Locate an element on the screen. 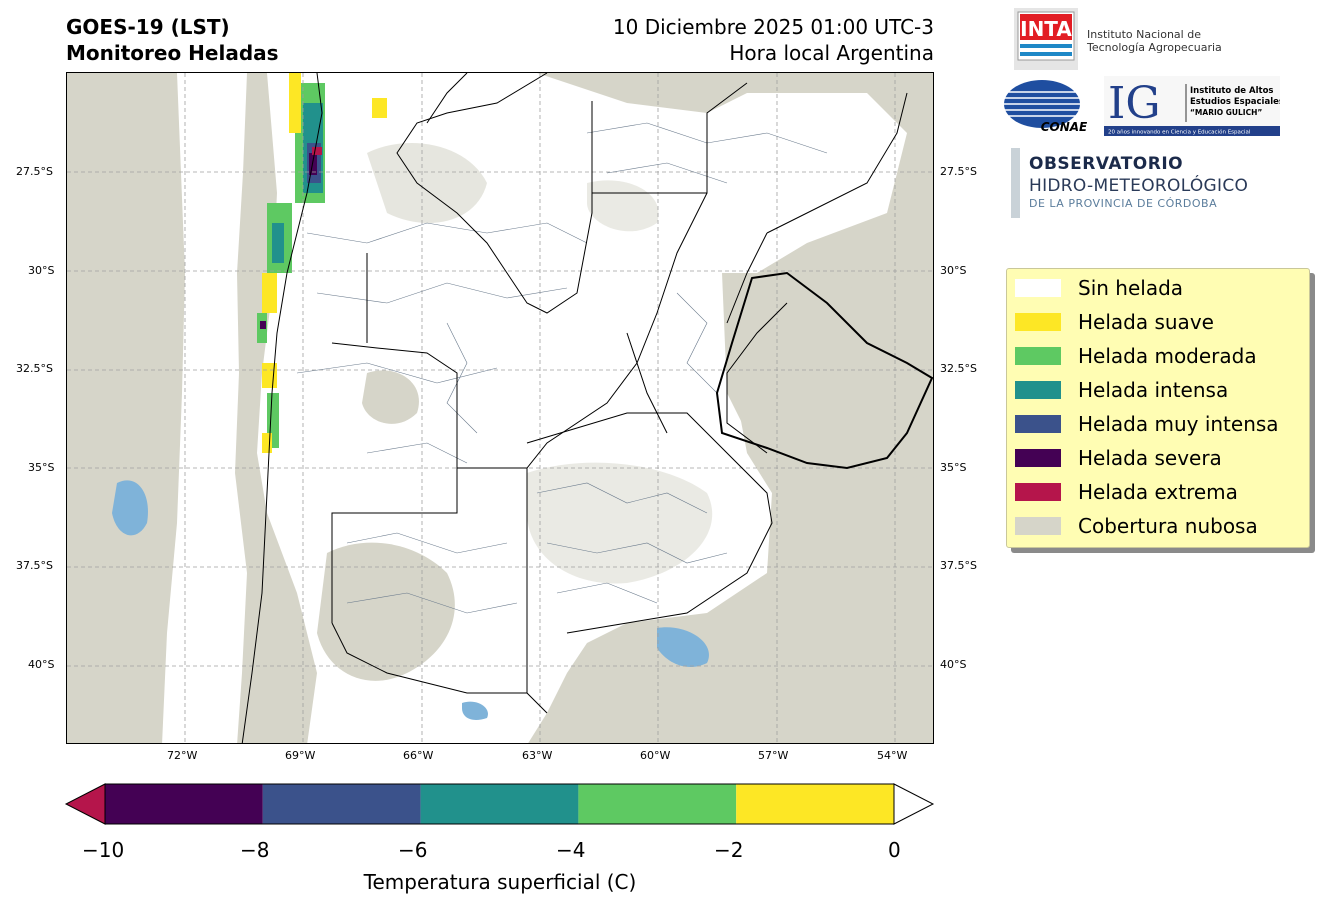 The height and width of the screenshot is (911, 1324). lat-tick-left-6: 40°S is located at coordinates (41, 664).